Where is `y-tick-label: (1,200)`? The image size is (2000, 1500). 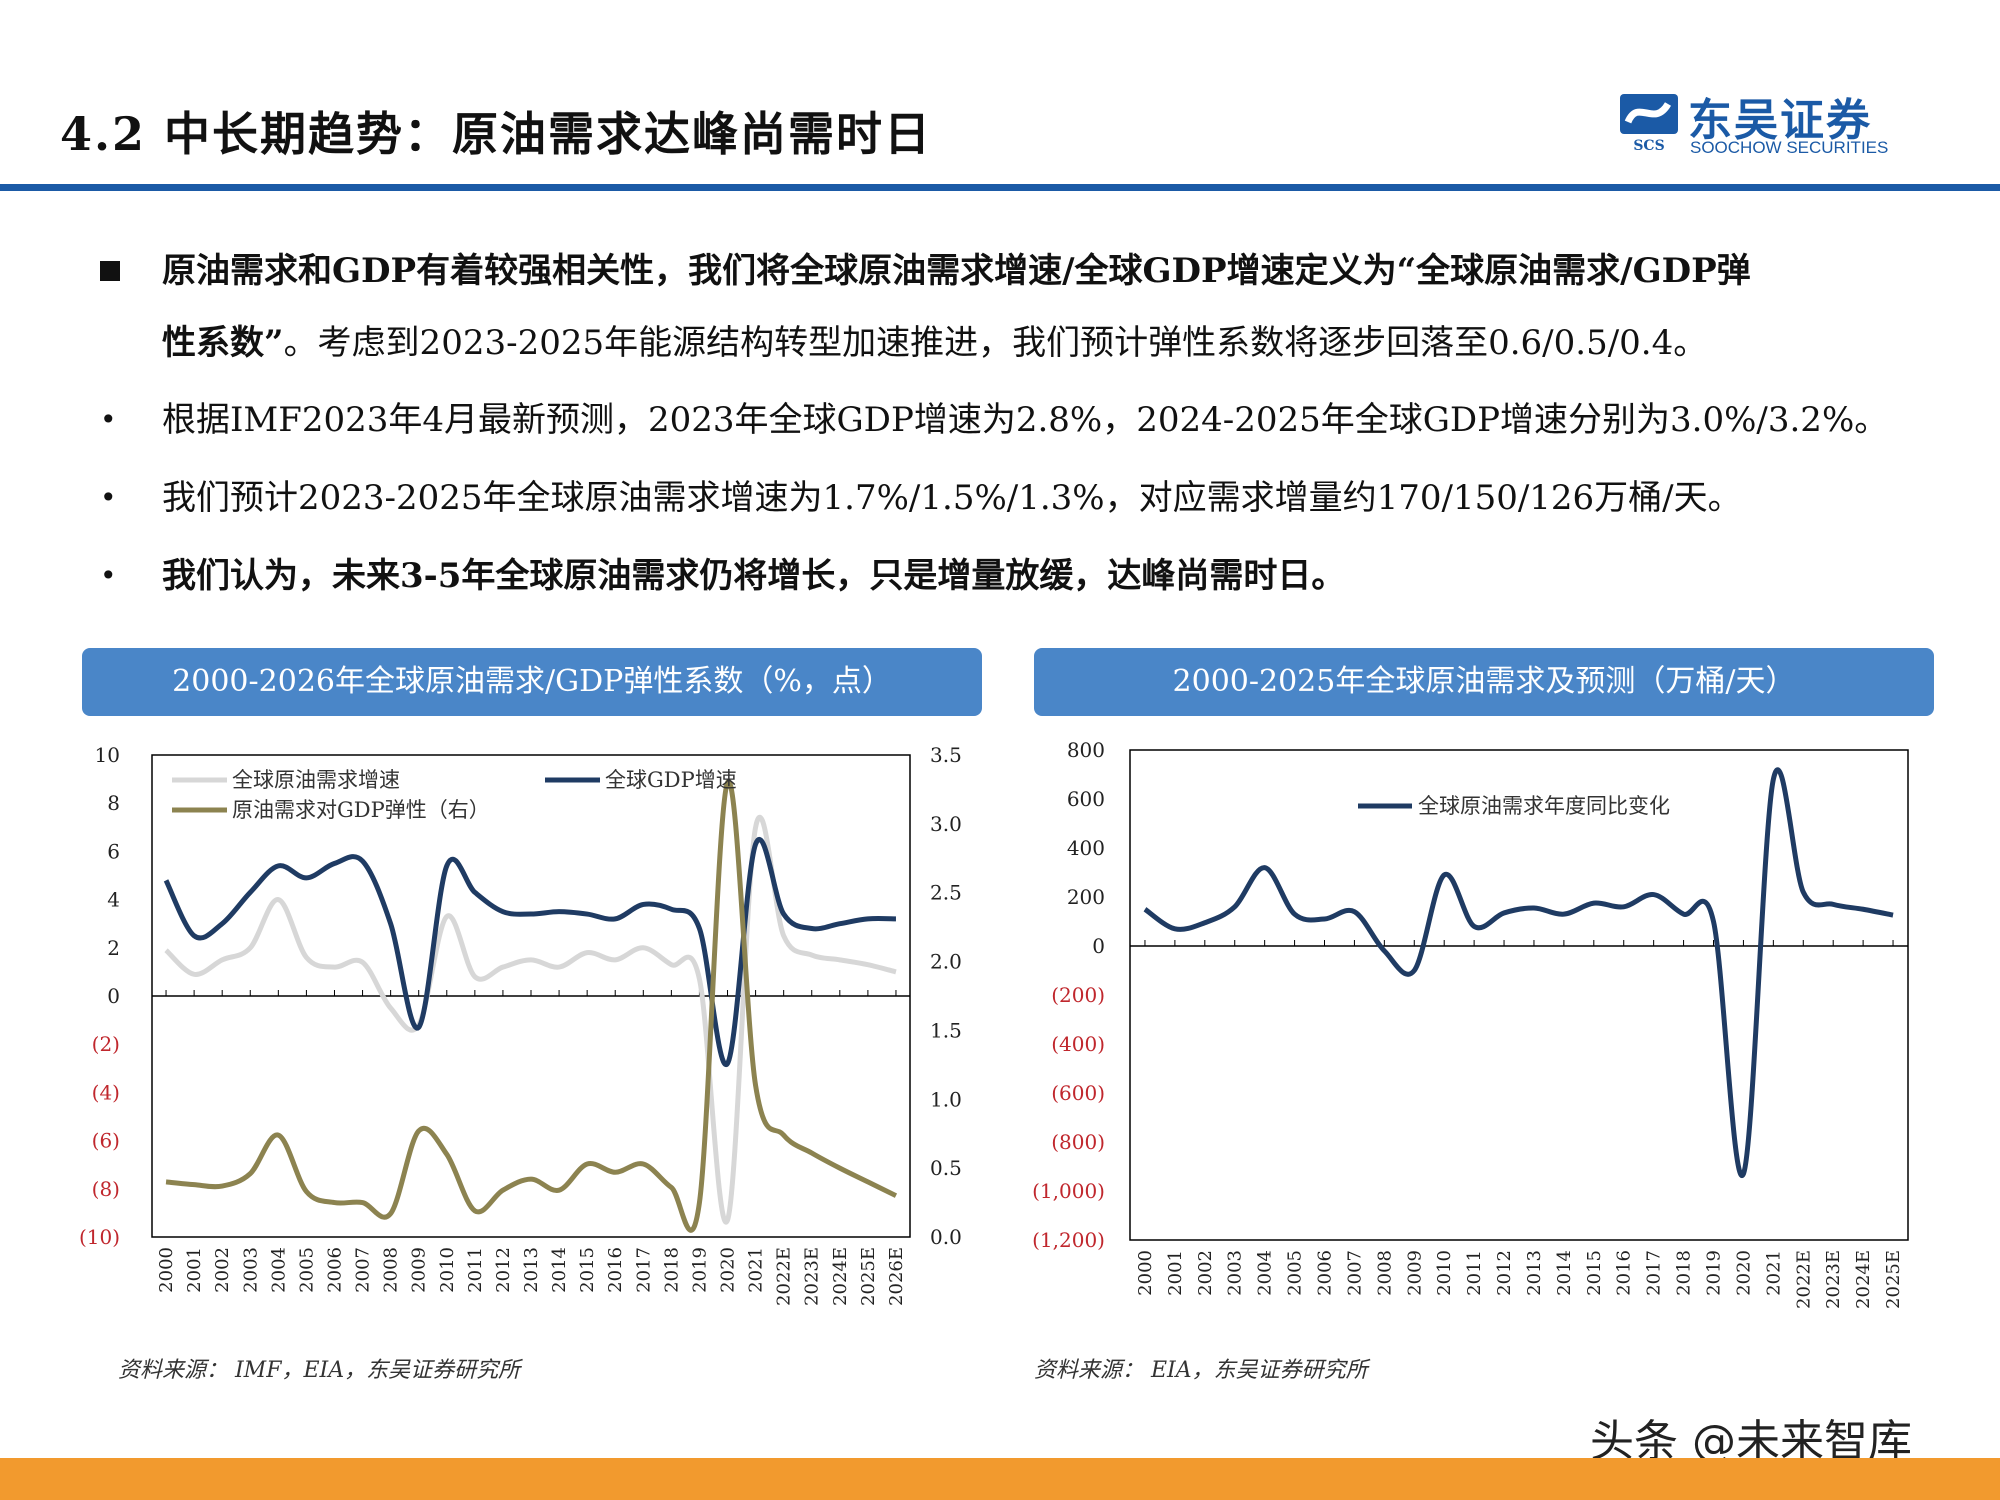
y-tick-label: (1,200) is located at coordinates (1068, 1240).